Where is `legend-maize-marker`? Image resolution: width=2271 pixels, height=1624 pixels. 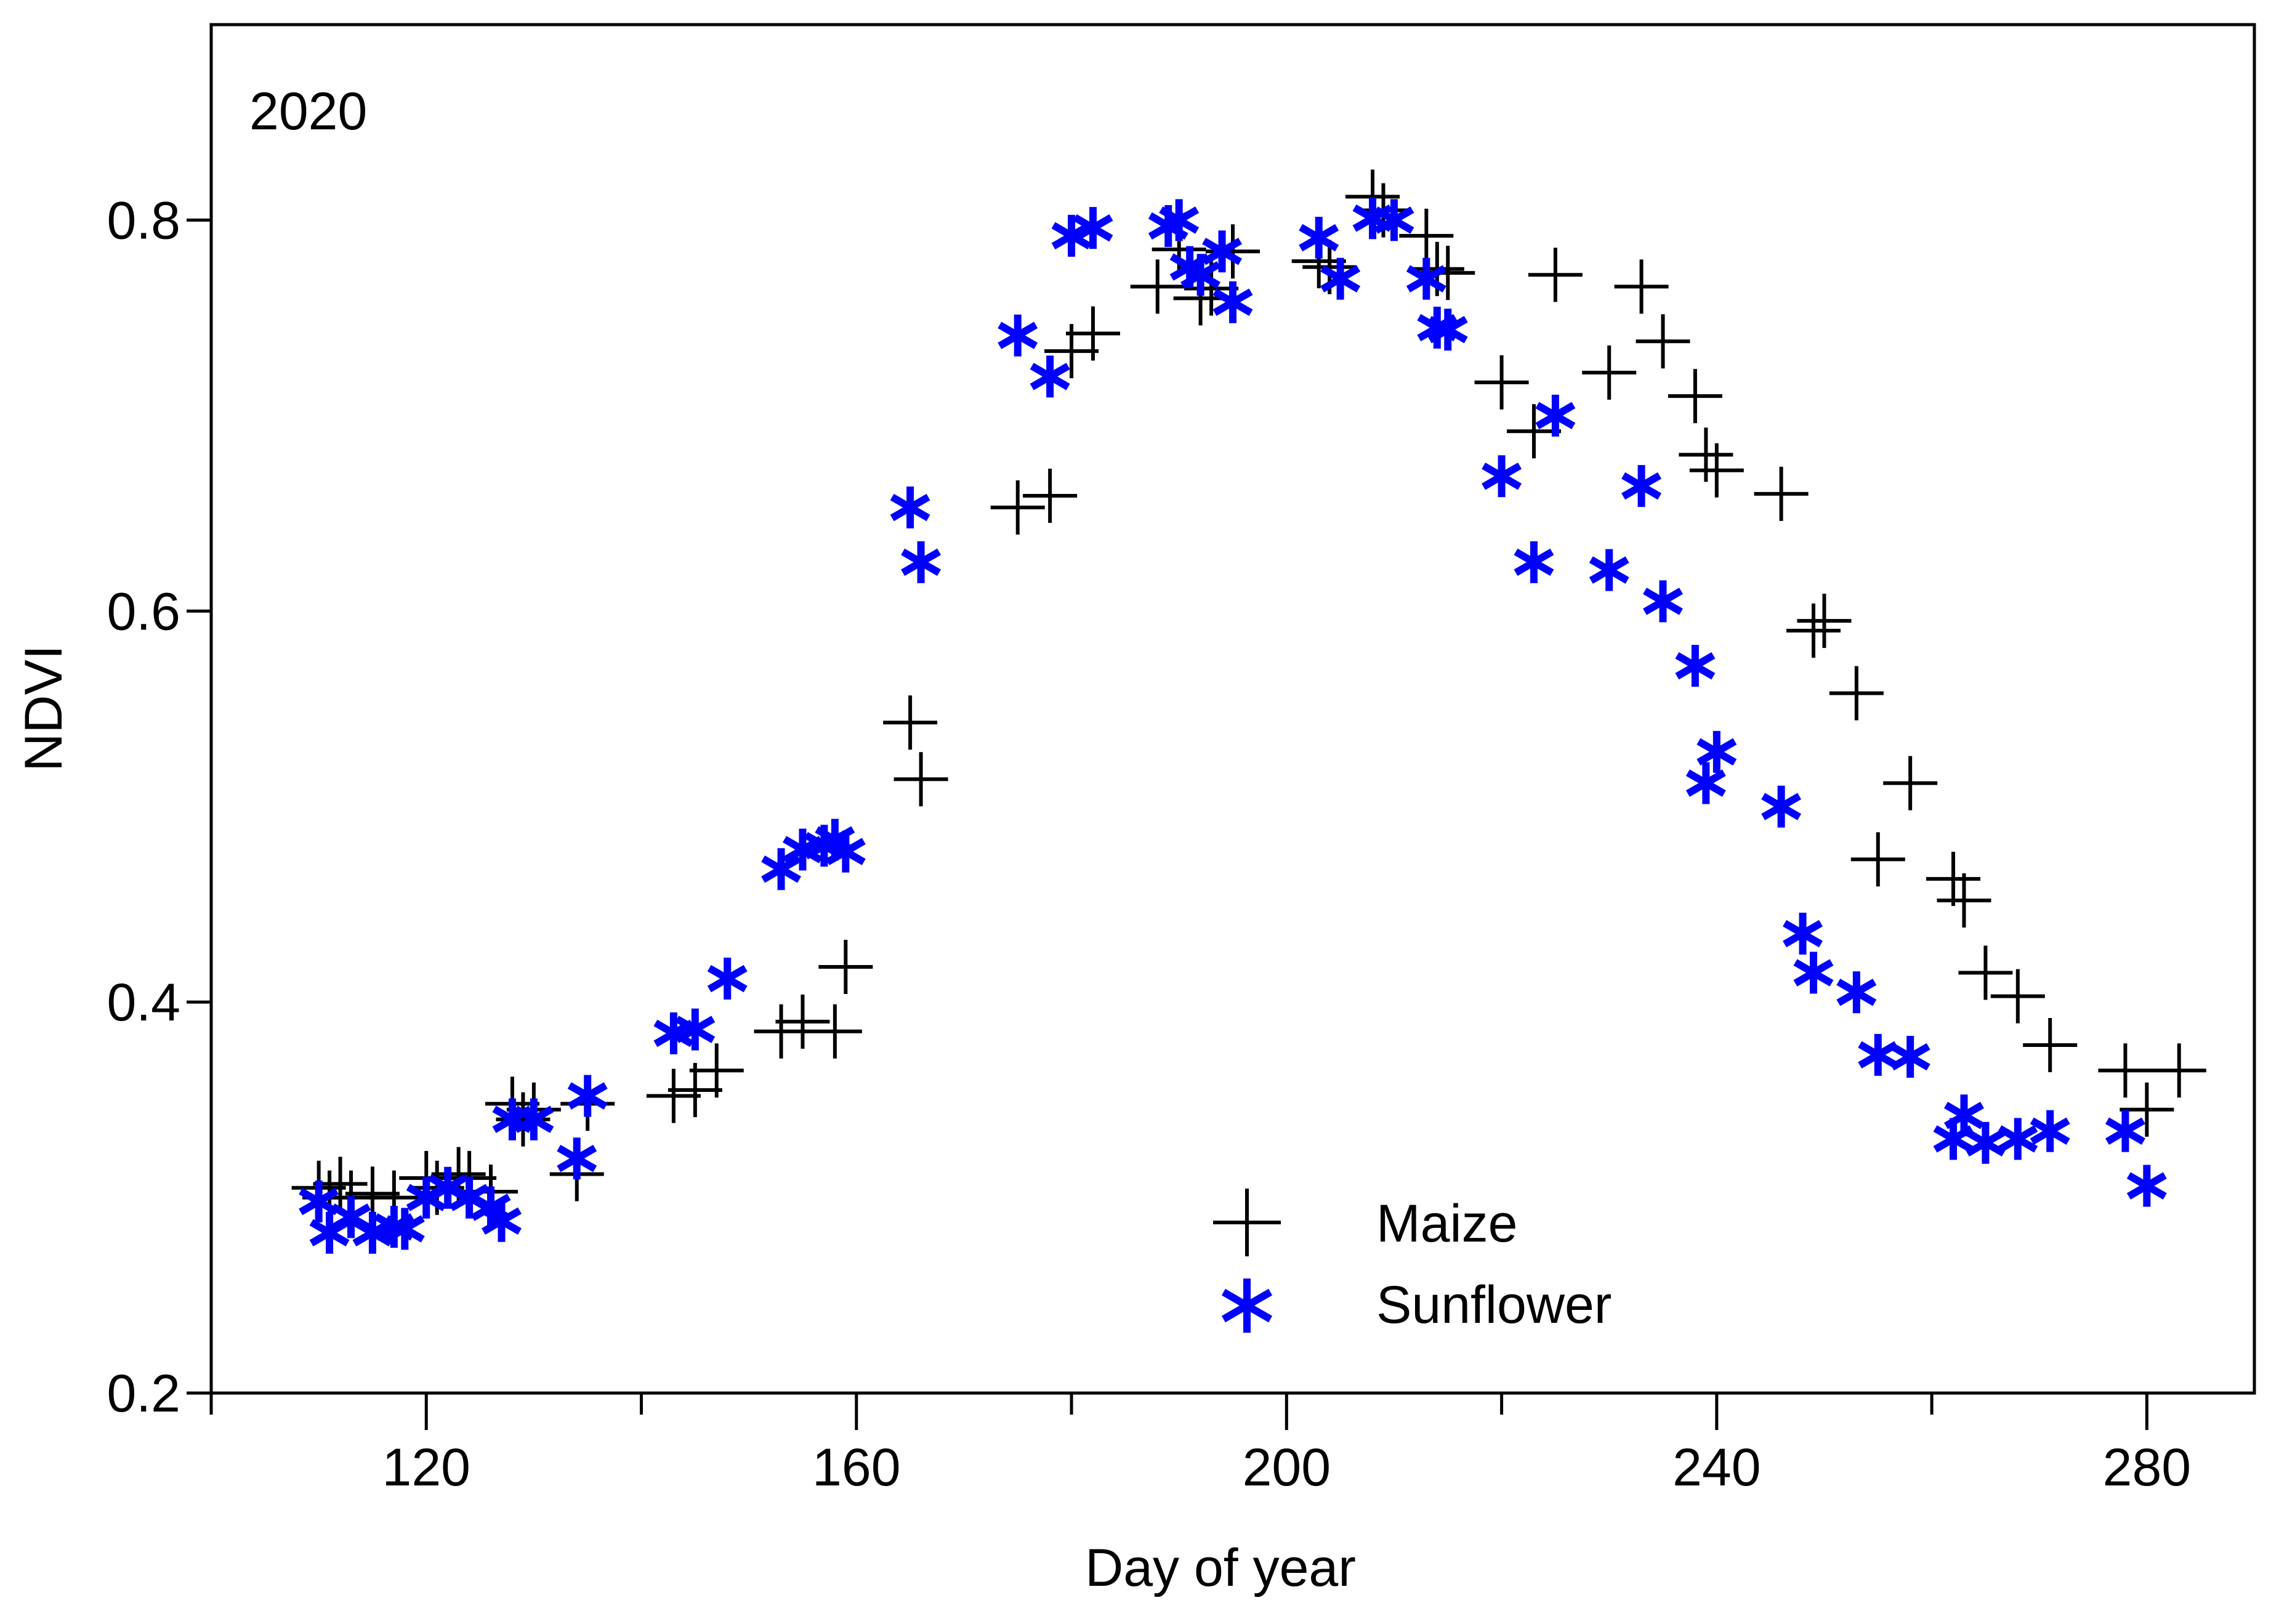 legend-maize-marker is located at coordinates (1247, 1222).